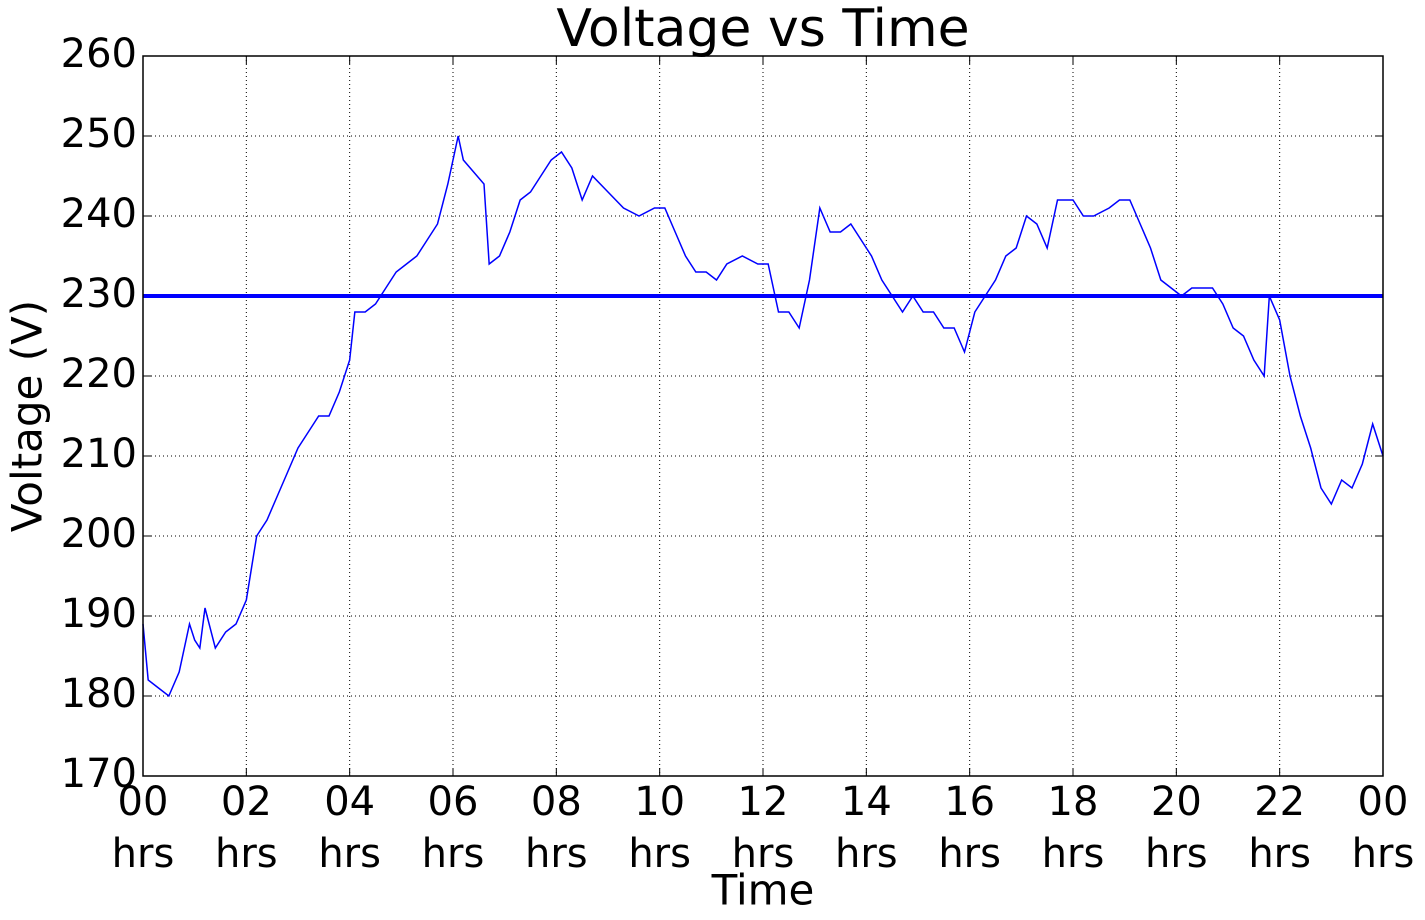 This screenshot has width=1425, height=920. What do you see at coordinates (99, 774) in the screenshot?
I see `y-tick-label: 170` at bounding box center [99, 774].